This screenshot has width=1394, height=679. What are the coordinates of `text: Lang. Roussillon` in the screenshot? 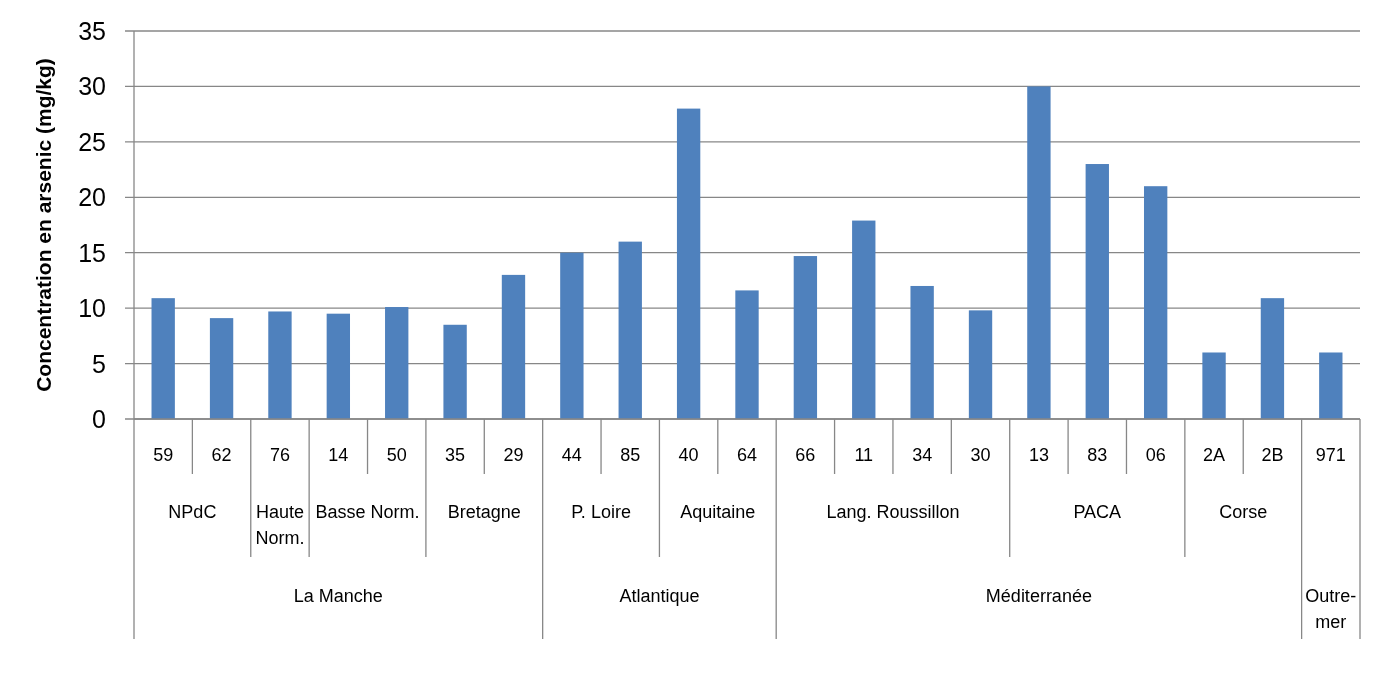 It's located at (893, 512).